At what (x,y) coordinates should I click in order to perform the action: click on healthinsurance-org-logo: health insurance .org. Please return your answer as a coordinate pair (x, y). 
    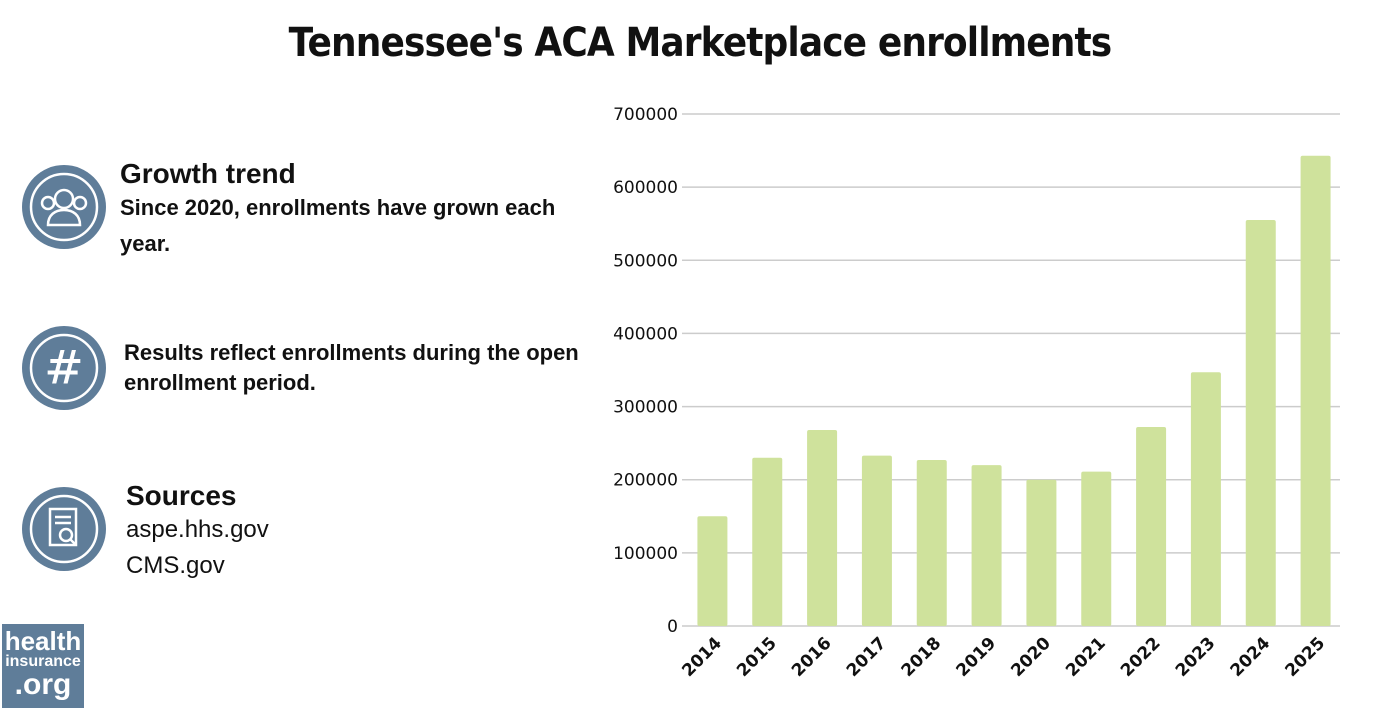
    Looking at the image, I should click on (43, 666).